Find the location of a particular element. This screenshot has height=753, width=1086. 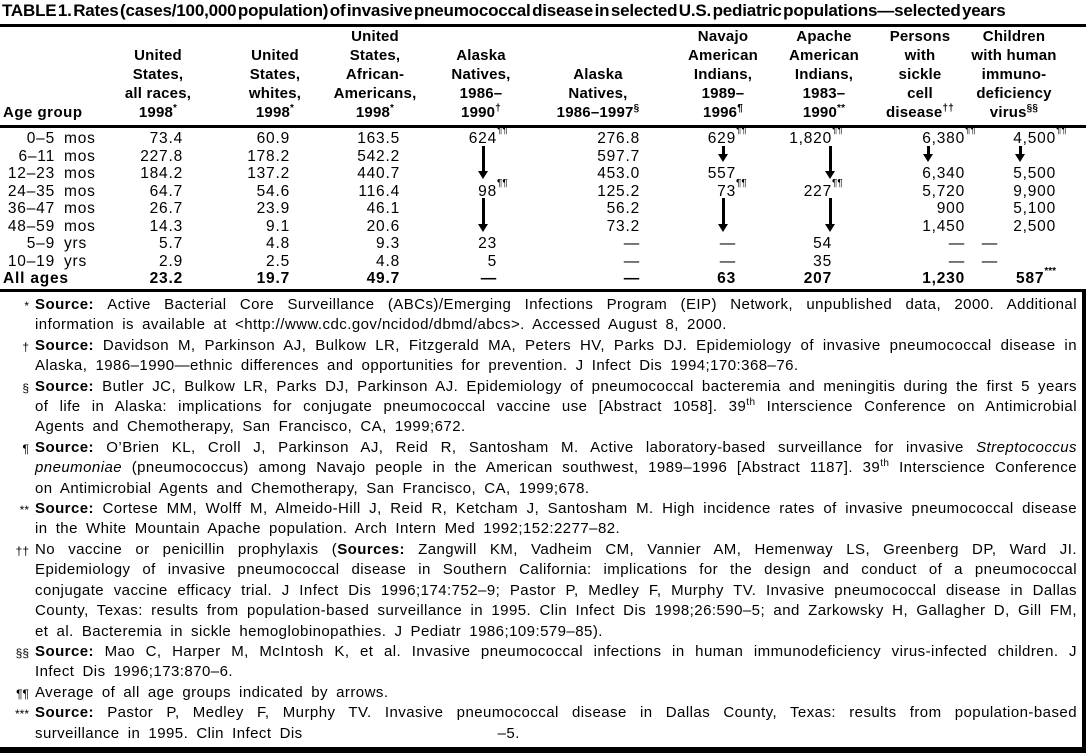

body-bottom-rule is located at coordinates (543, 290).